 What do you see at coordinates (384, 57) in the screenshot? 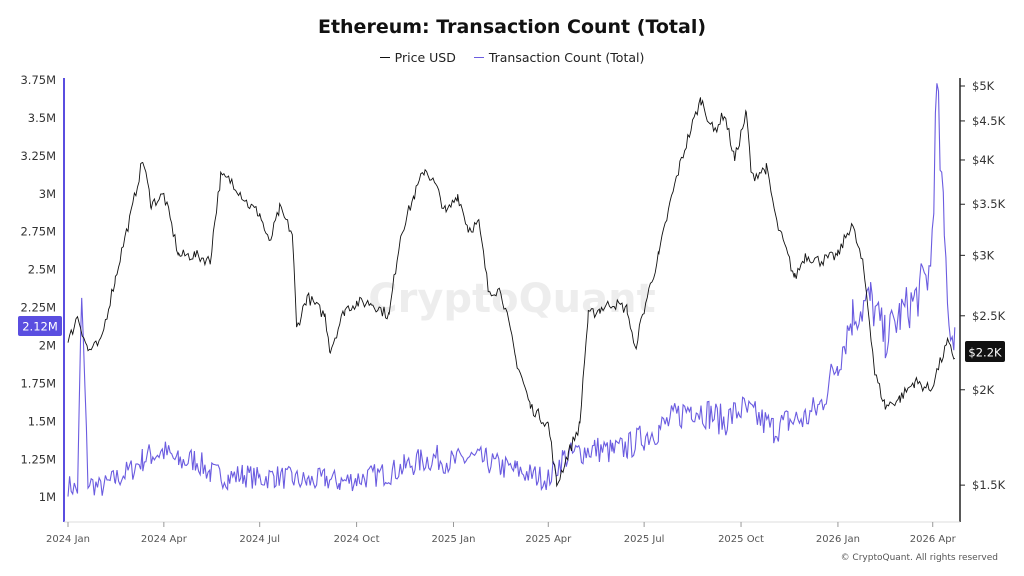
I see `legend-swatch-price` at bounding box center [384, 57].